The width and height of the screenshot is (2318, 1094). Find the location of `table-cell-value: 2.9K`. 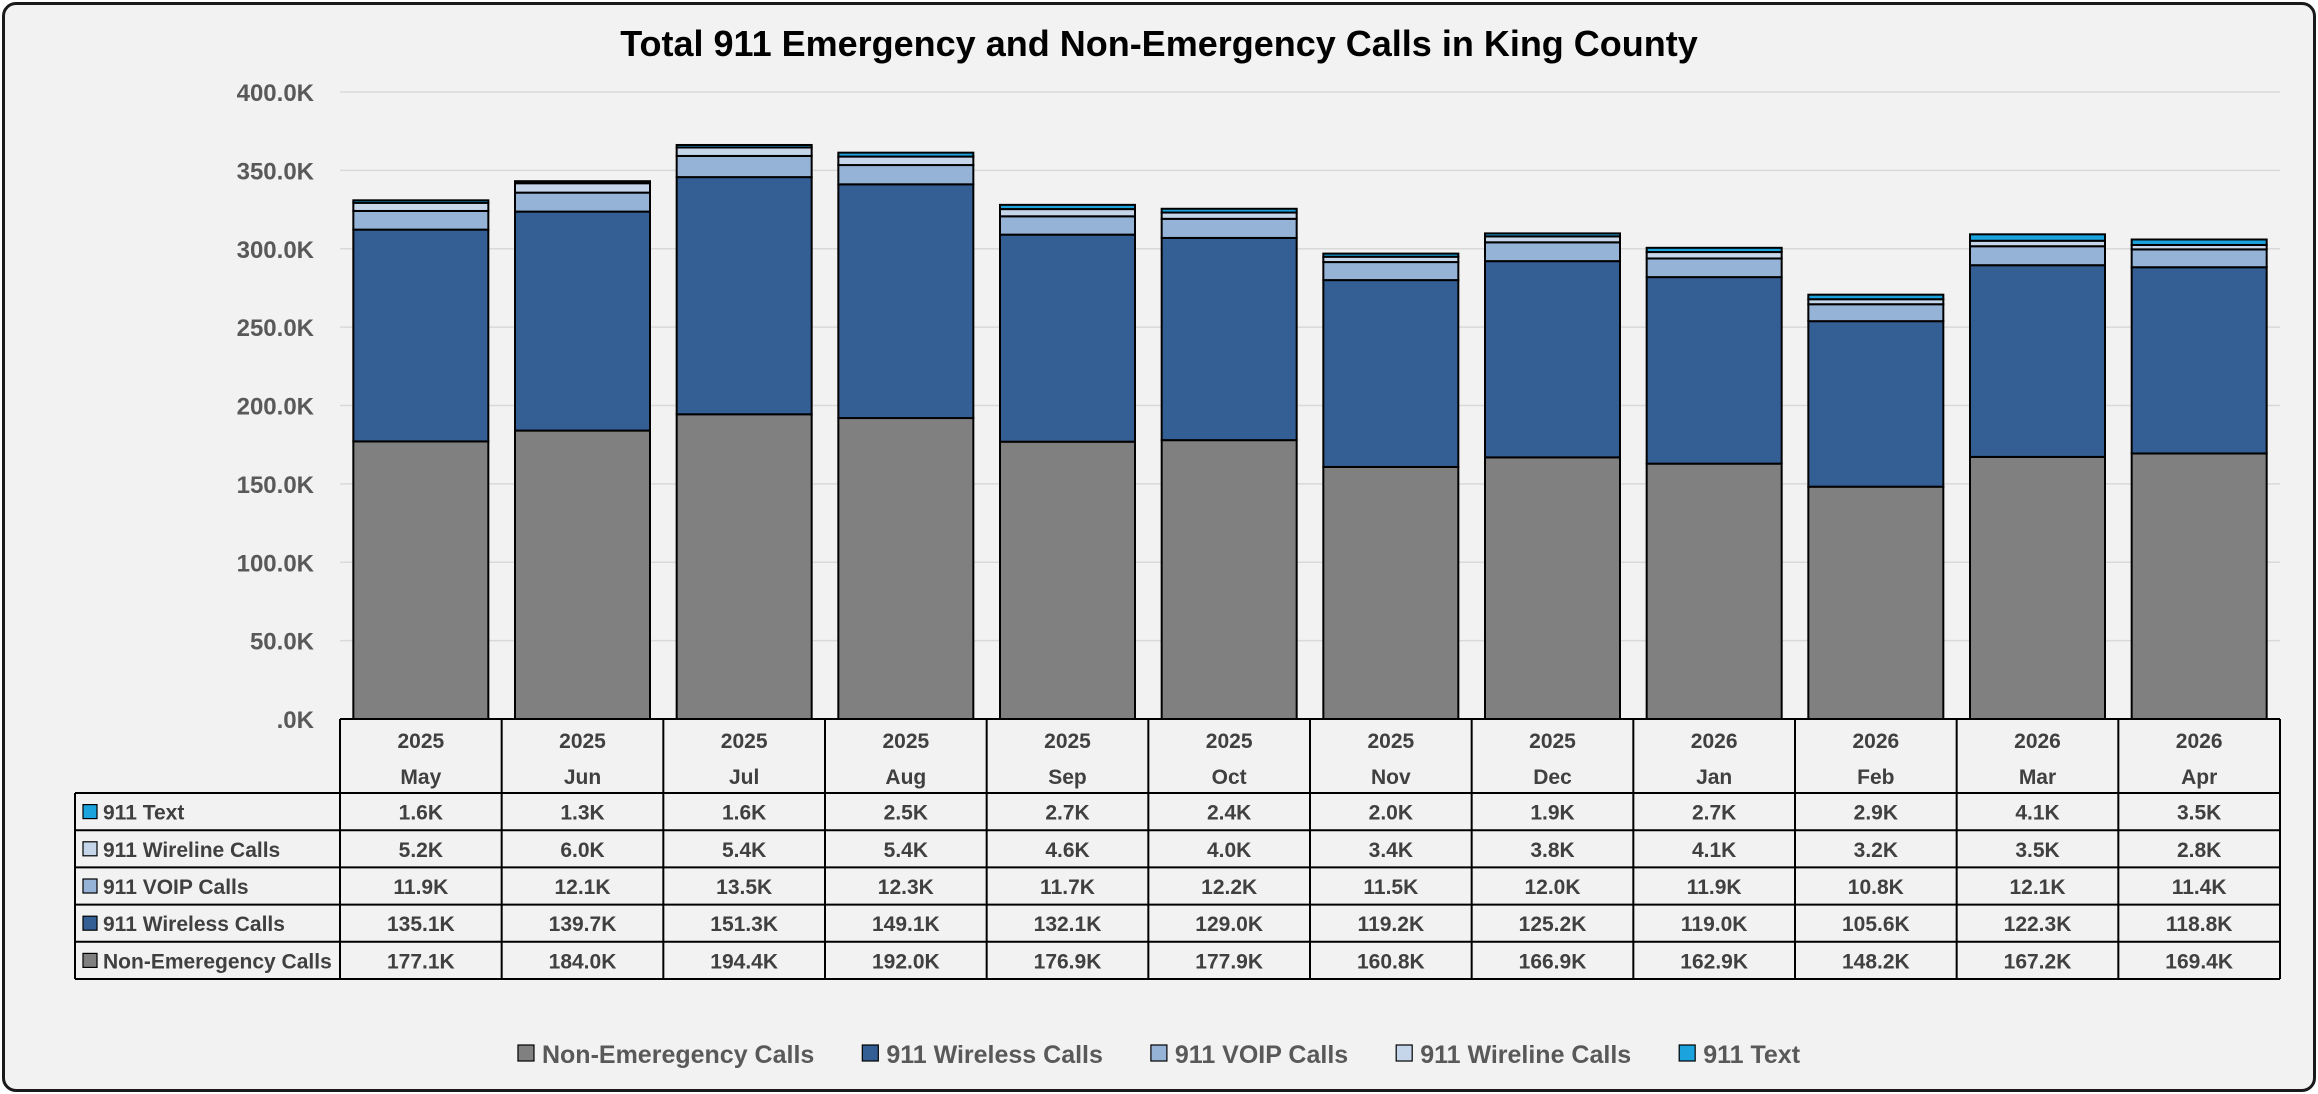

table-cell-value: 2.9K is located at coordinates (1876, 813).